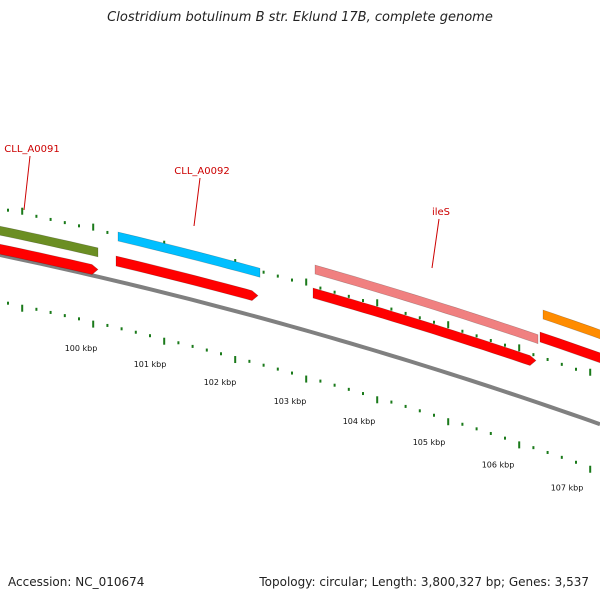  I want to click on tick-label: 105 kbp, so click(429, 442).